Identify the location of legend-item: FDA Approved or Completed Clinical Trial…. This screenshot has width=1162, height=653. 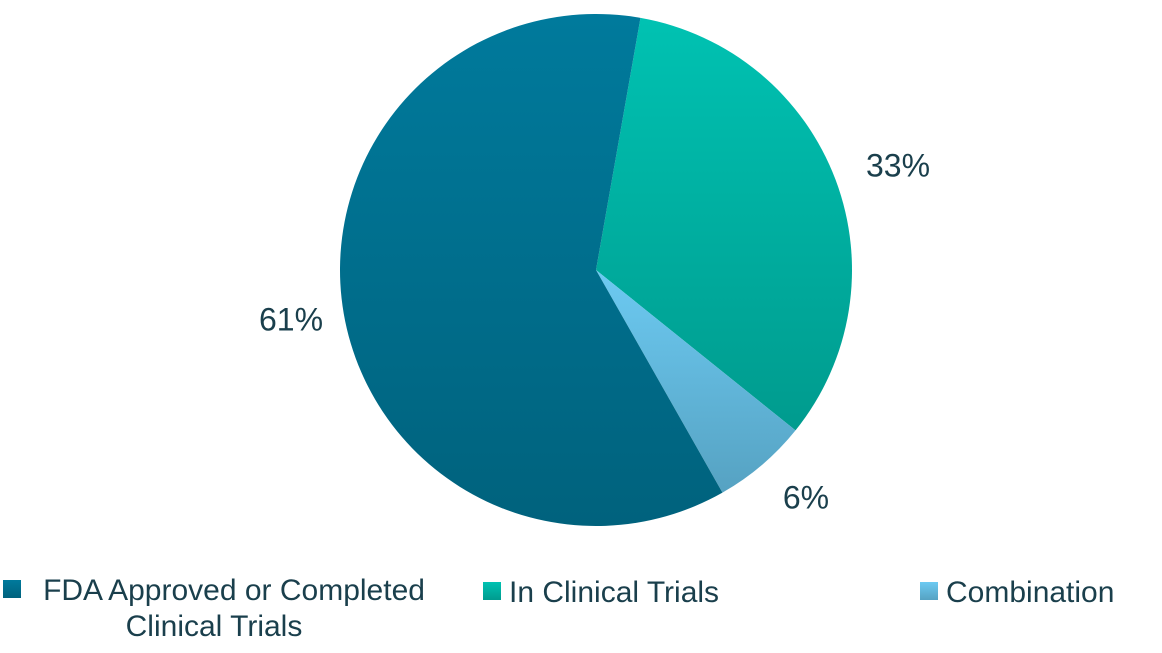
(214, 609).